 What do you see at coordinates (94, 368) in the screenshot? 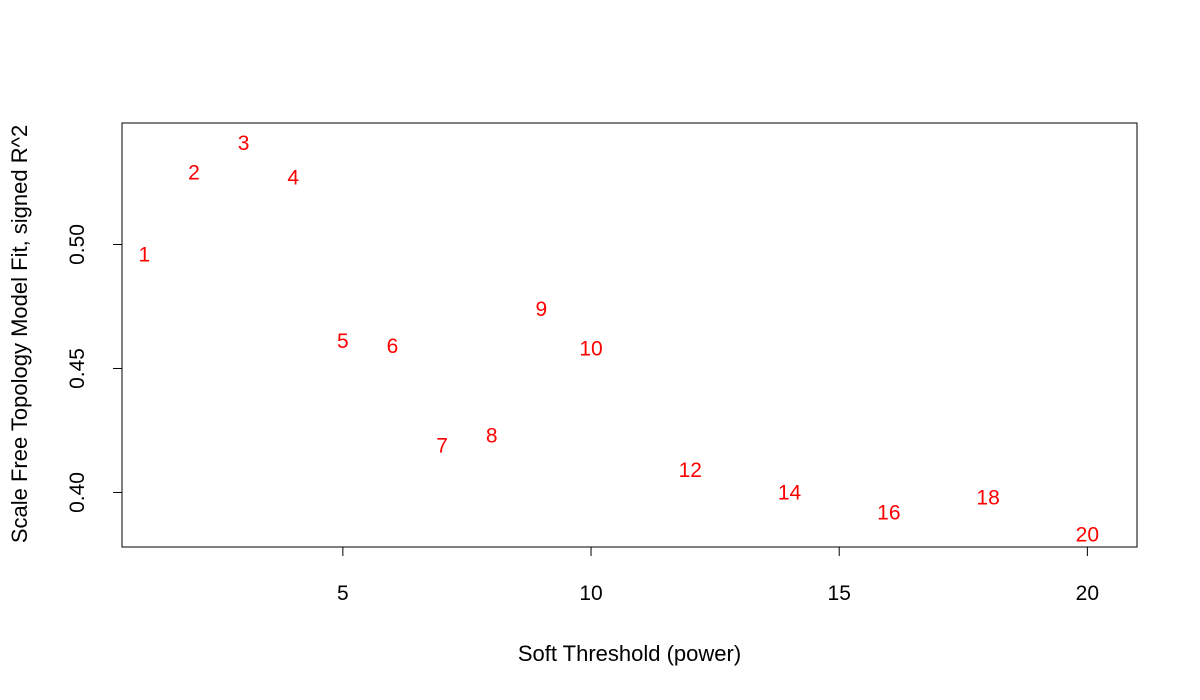
I see `y-axis: 0.40 0.45 0.50` at bounding box center [94, 368].